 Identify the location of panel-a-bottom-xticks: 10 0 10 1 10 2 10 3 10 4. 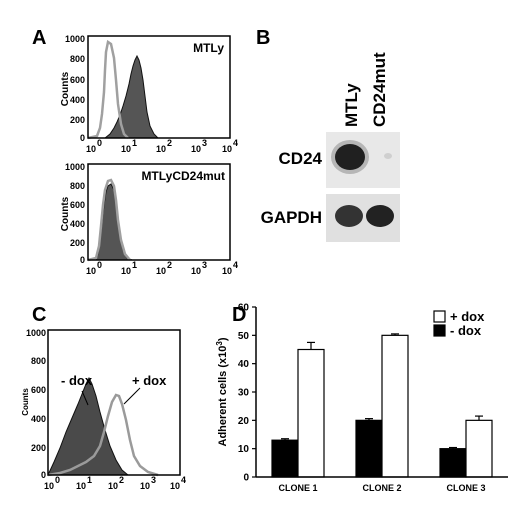
(162, 268).